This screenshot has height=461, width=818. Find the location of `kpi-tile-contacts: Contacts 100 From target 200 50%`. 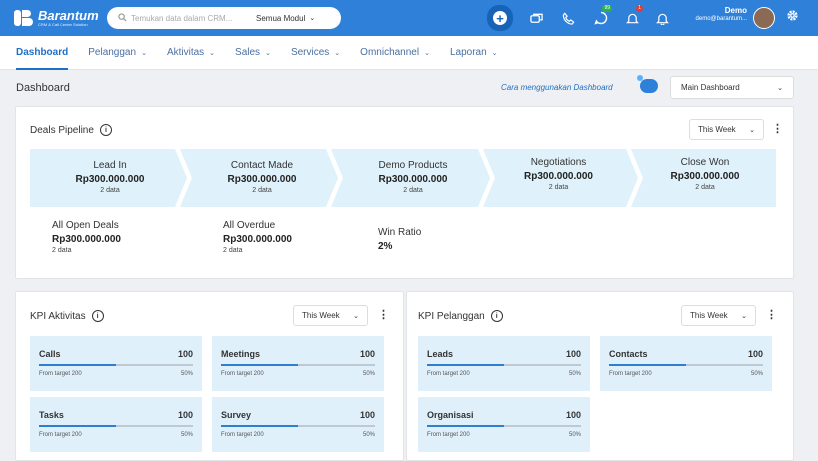

kpi-tile-contacts: Contacts 100 From target 200 50% is located at coordinates (686, 363).